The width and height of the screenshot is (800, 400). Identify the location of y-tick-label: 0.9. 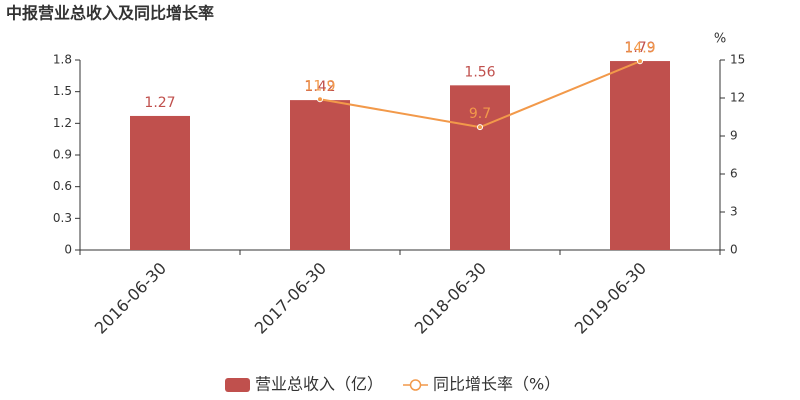
(62, 155).